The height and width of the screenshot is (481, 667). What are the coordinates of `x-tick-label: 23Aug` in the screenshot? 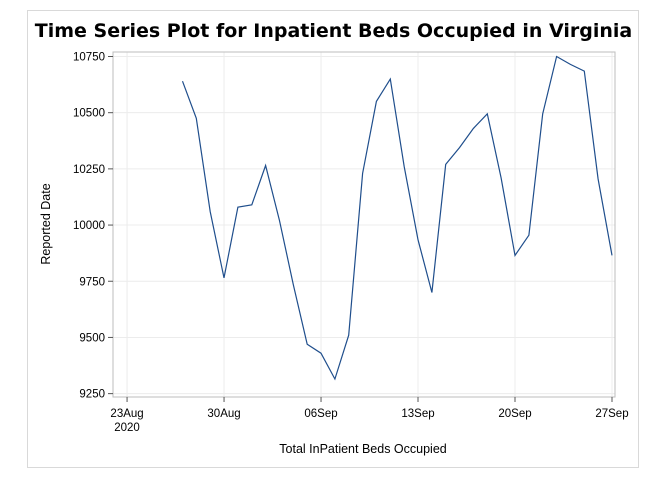 It's located at (126, 414).